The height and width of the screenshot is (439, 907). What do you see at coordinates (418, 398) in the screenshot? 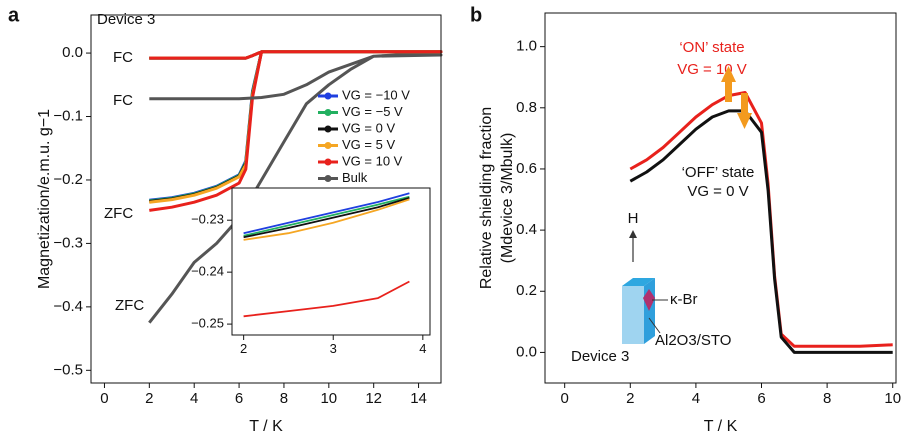
I see `x-tick-label: 14` at bounding box center [418, 398].